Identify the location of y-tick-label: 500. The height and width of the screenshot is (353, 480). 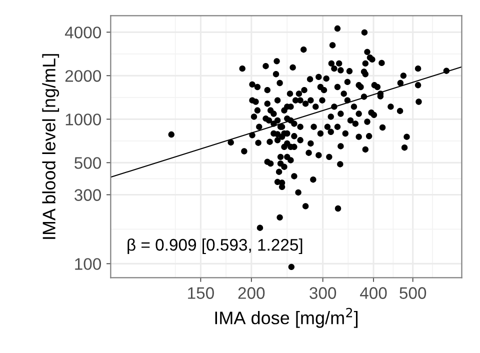
(88, 163).